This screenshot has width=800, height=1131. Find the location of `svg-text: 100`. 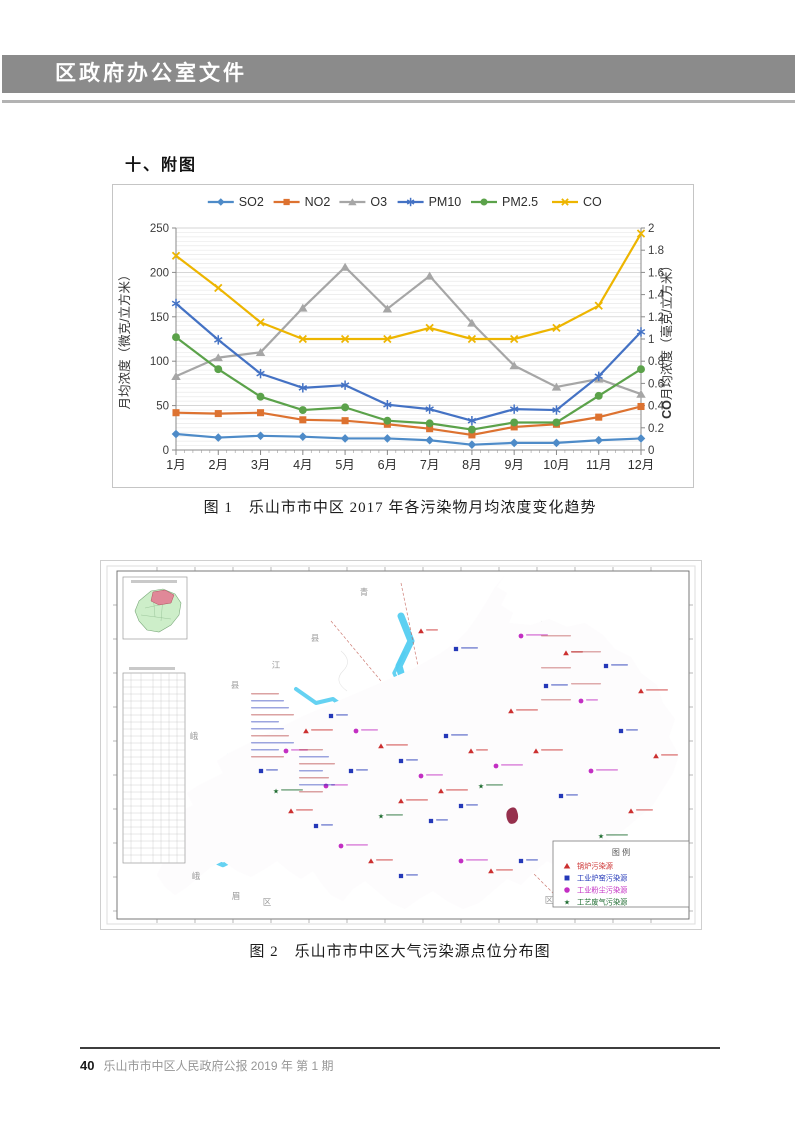

svg-text: 100 is located at coordinates (159, 362).